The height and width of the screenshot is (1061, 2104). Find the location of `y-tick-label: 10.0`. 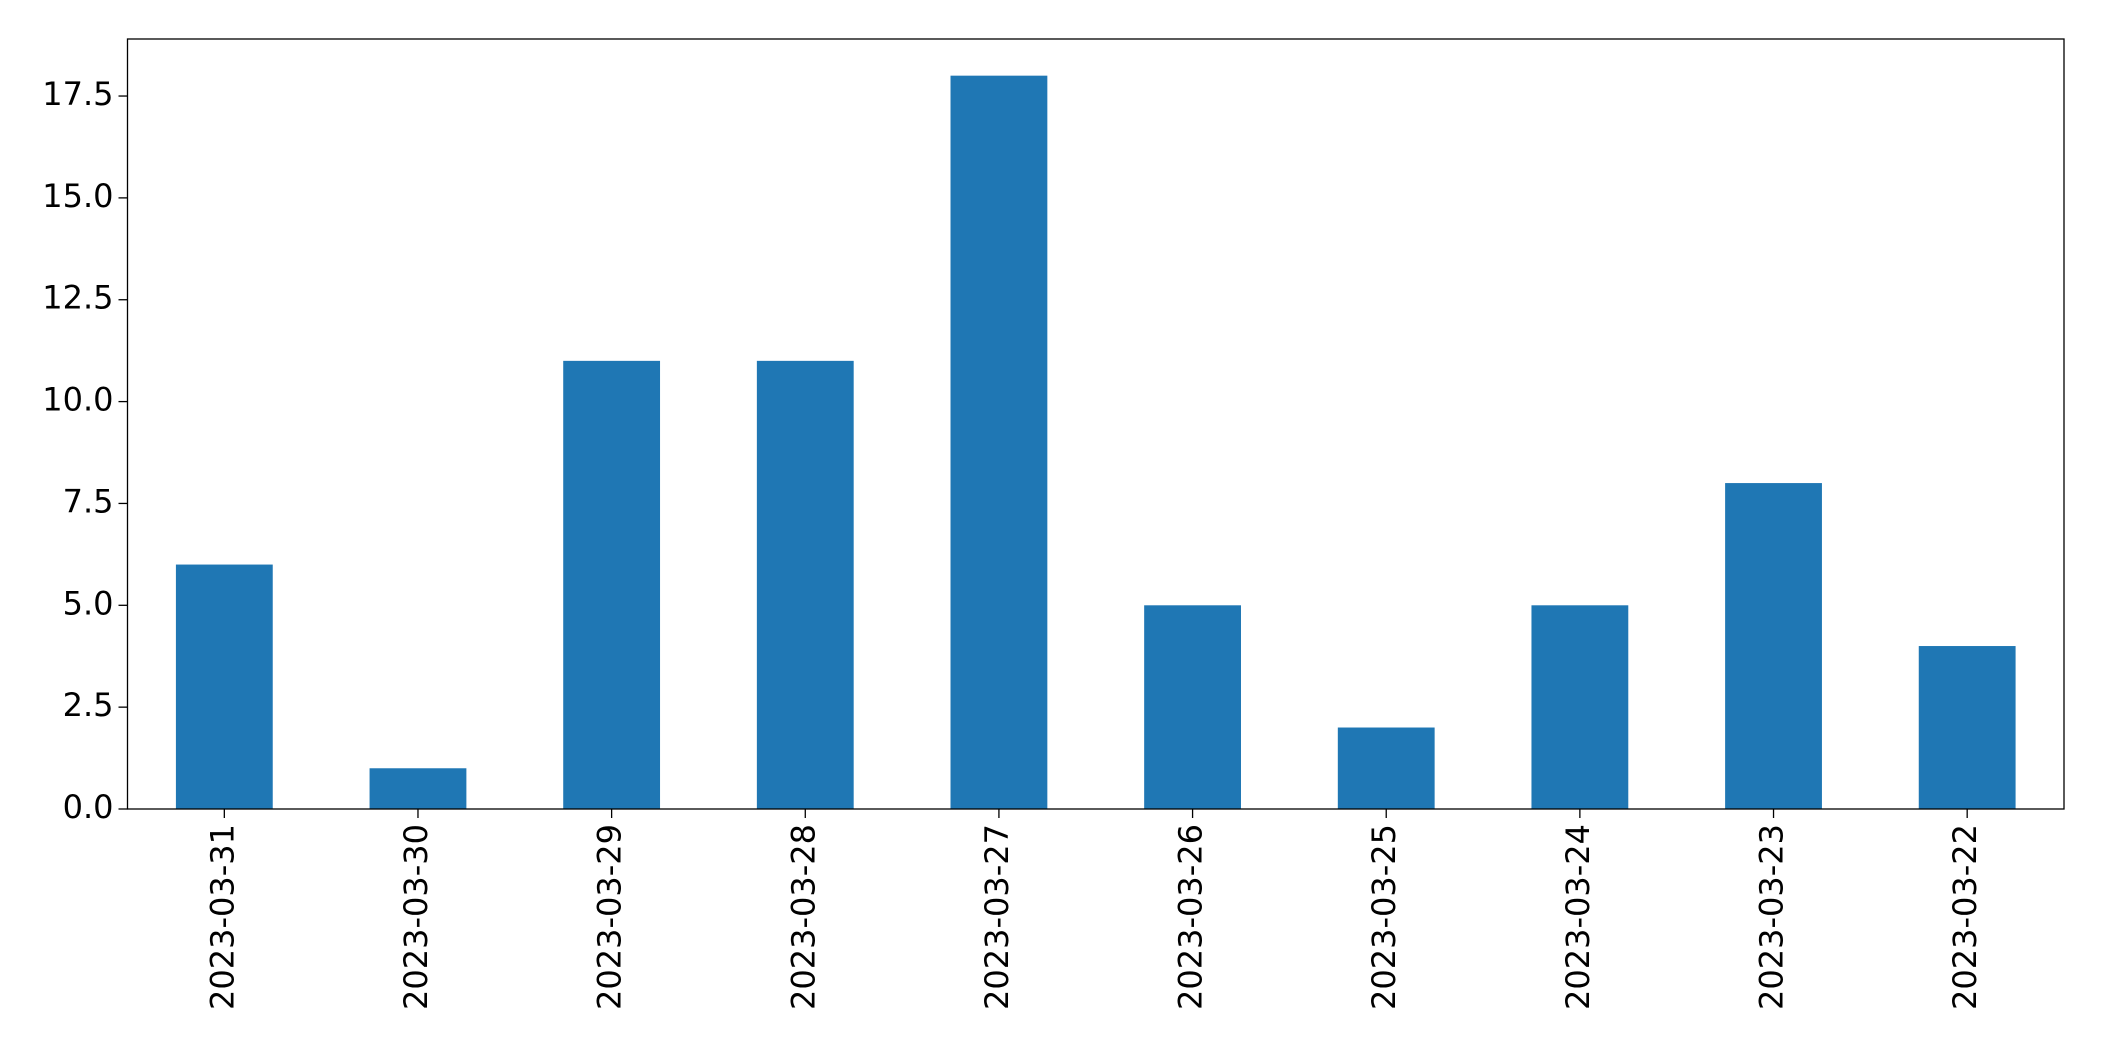

y-tick-label: 10.0 is located at coordinates (77, 400).